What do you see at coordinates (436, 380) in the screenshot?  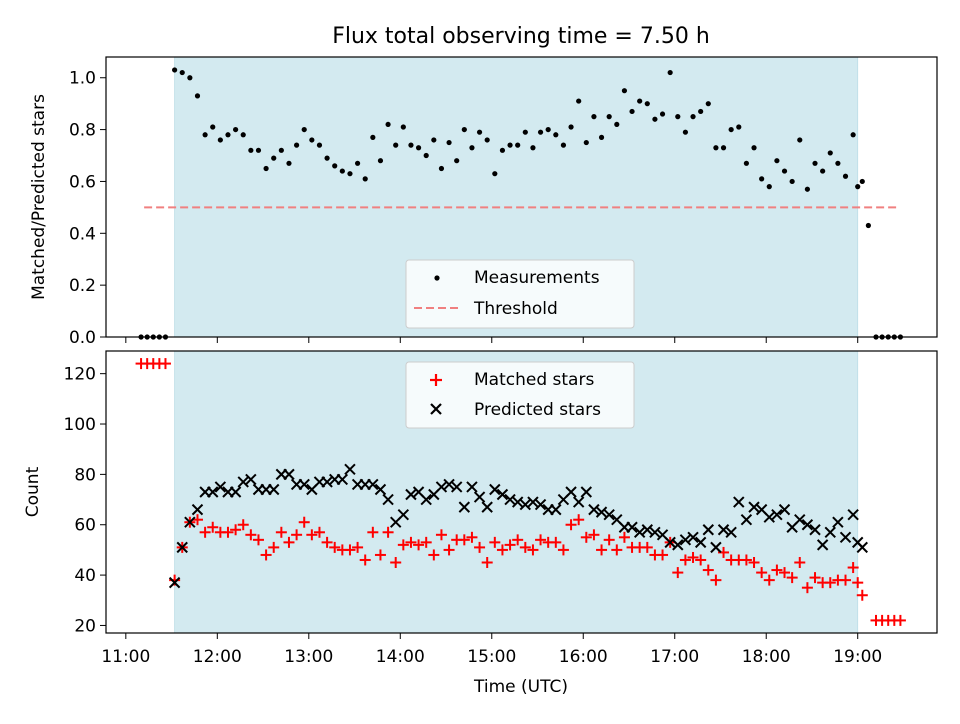 I see `matched-legend-marker` at bounding box center [436, 380].